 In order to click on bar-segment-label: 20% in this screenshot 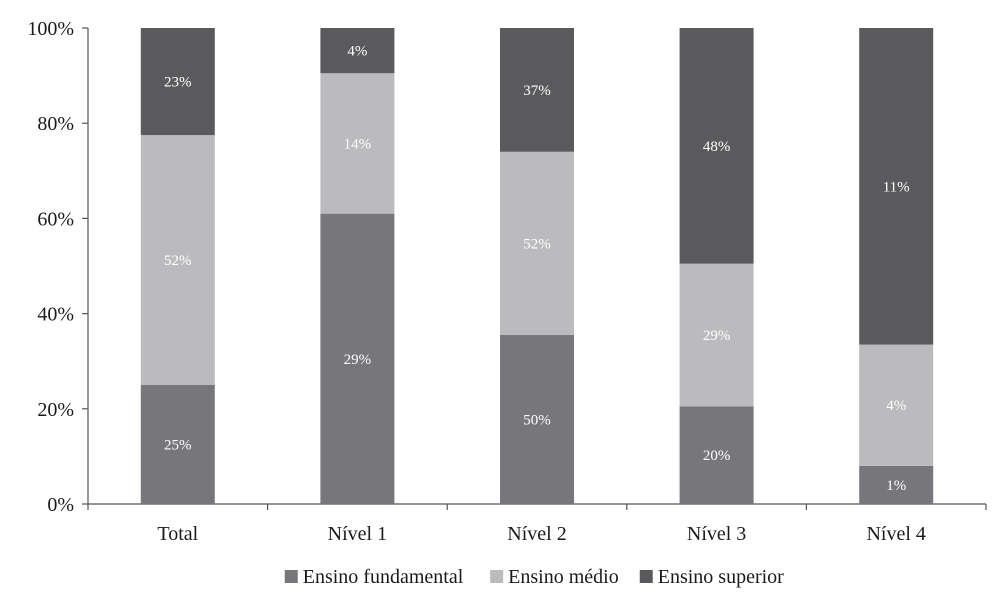, I will do `click(717, 456)`.